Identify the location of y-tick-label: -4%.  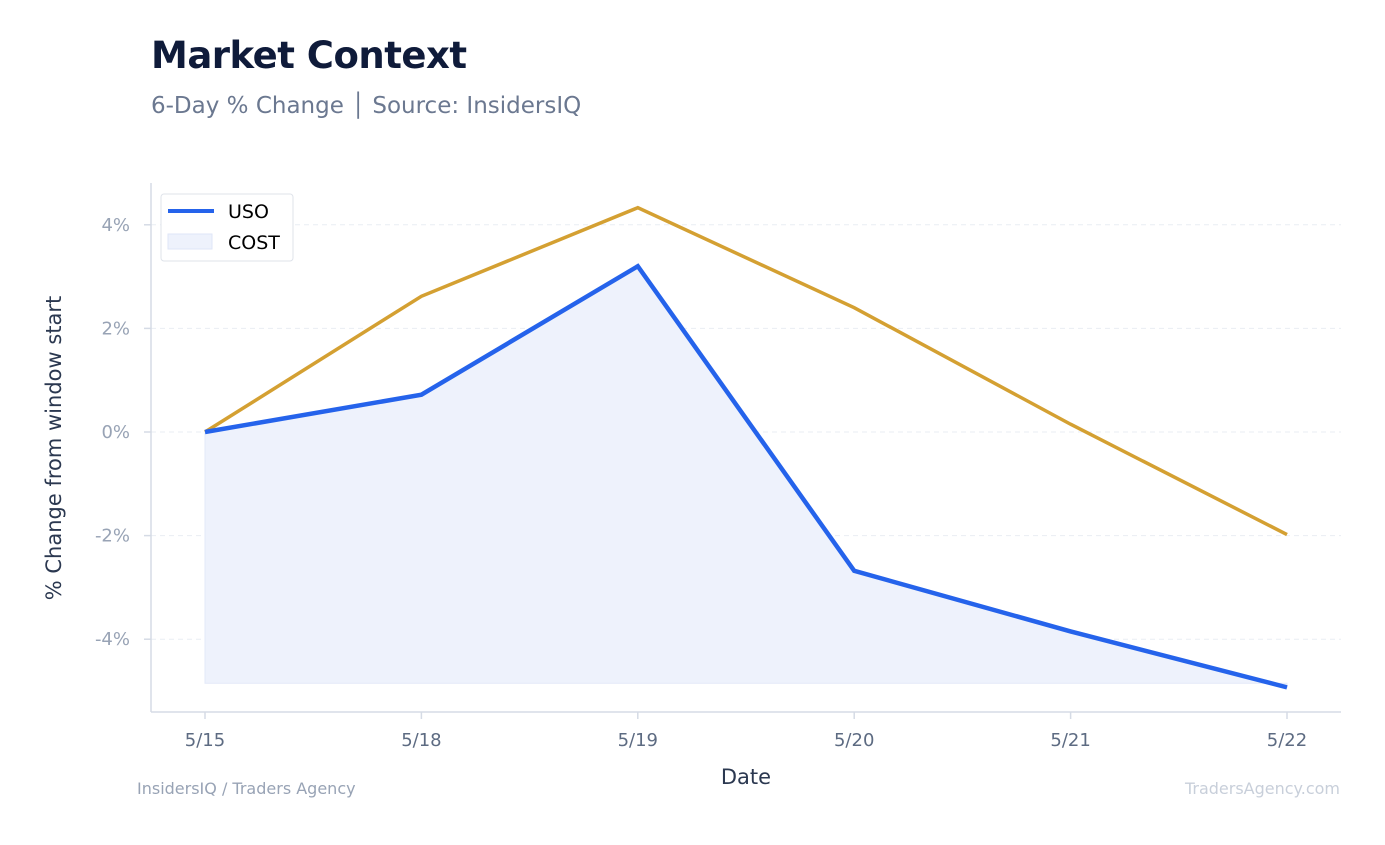
(112, 639).